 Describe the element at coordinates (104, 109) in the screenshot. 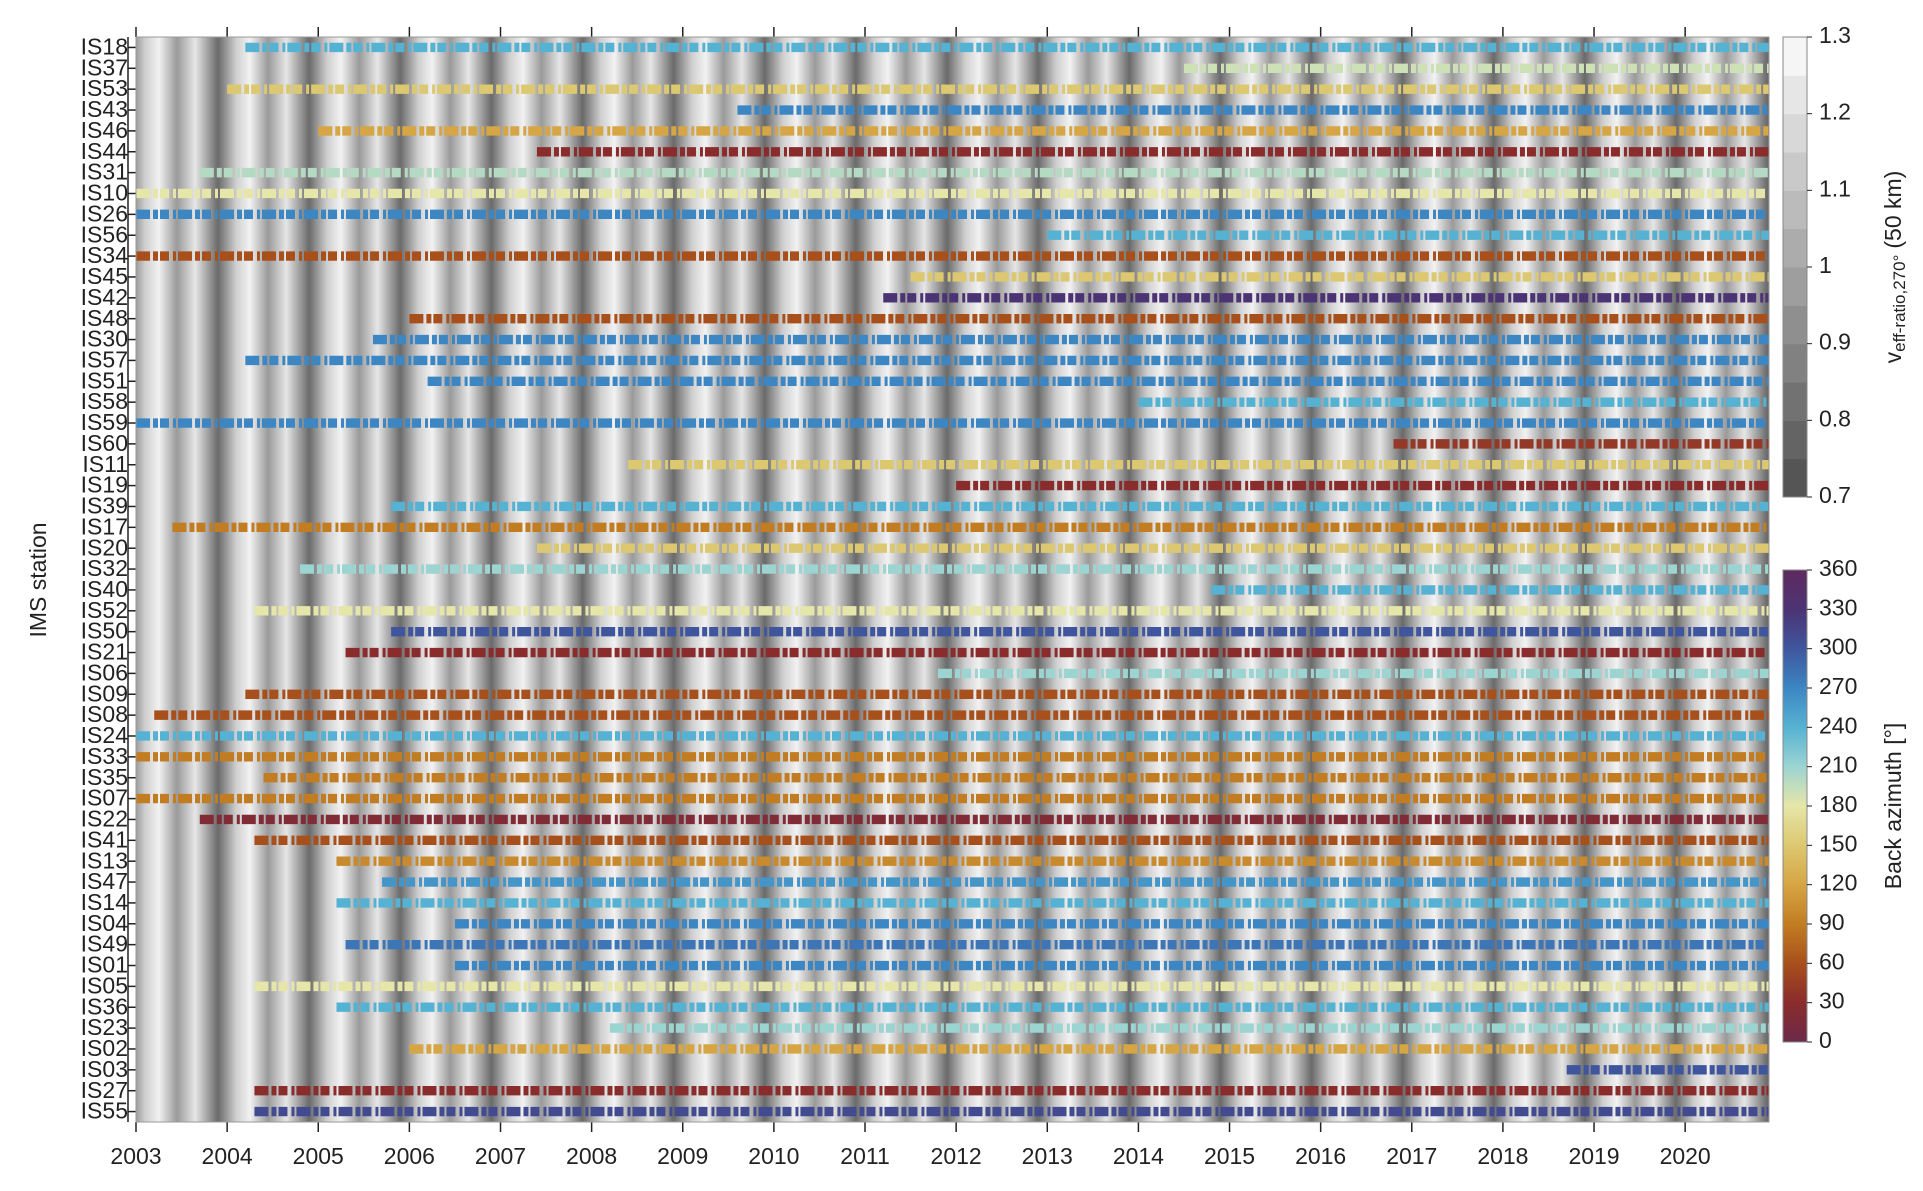

I see `station-label: IS43` at that location.